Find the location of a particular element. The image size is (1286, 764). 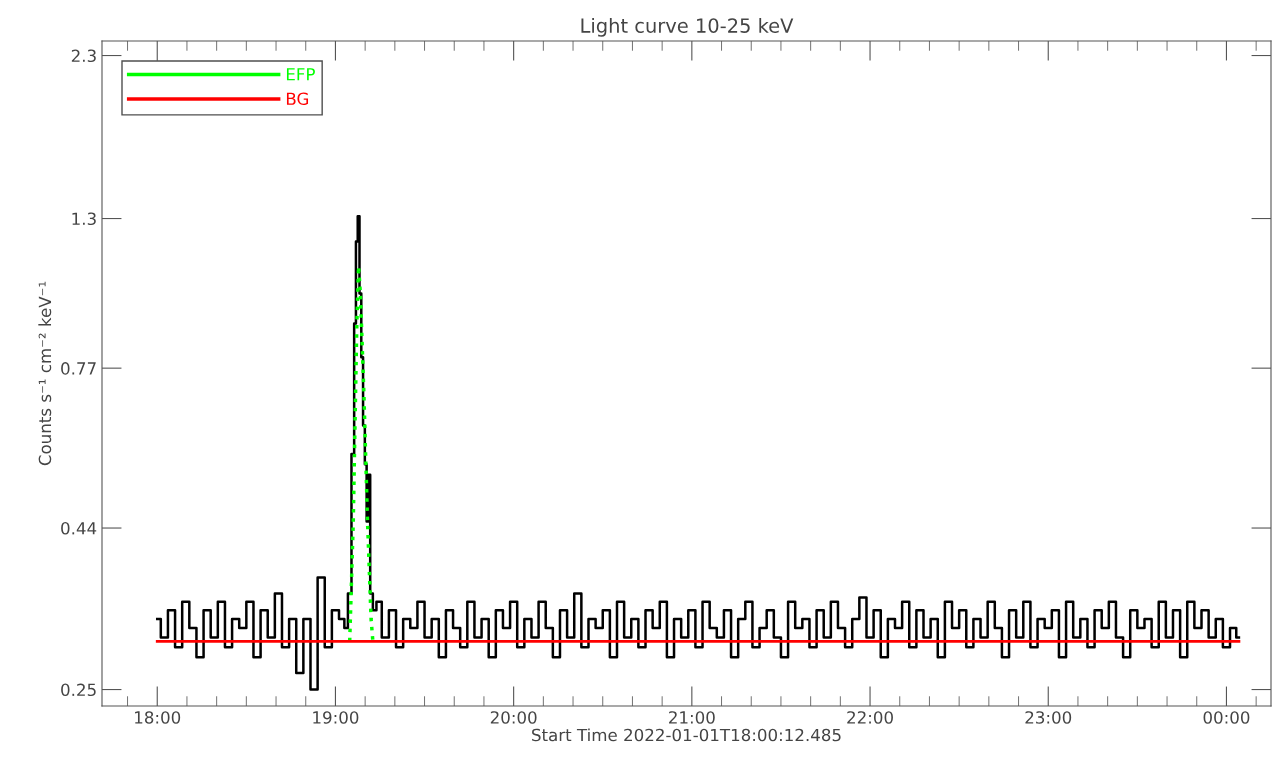

text: EFP is located at coordinates (300, 74).